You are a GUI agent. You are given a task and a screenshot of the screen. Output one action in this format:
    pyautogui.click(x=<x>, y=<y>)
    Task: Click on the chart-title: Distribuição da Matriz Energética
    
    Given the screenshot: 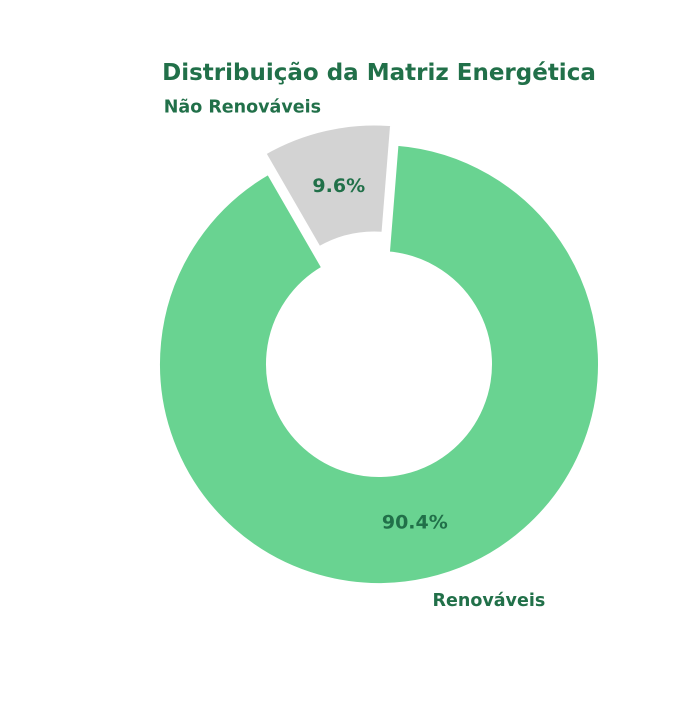 What is the action you would take?
    pyautogui.click(x=379, y=73)
    